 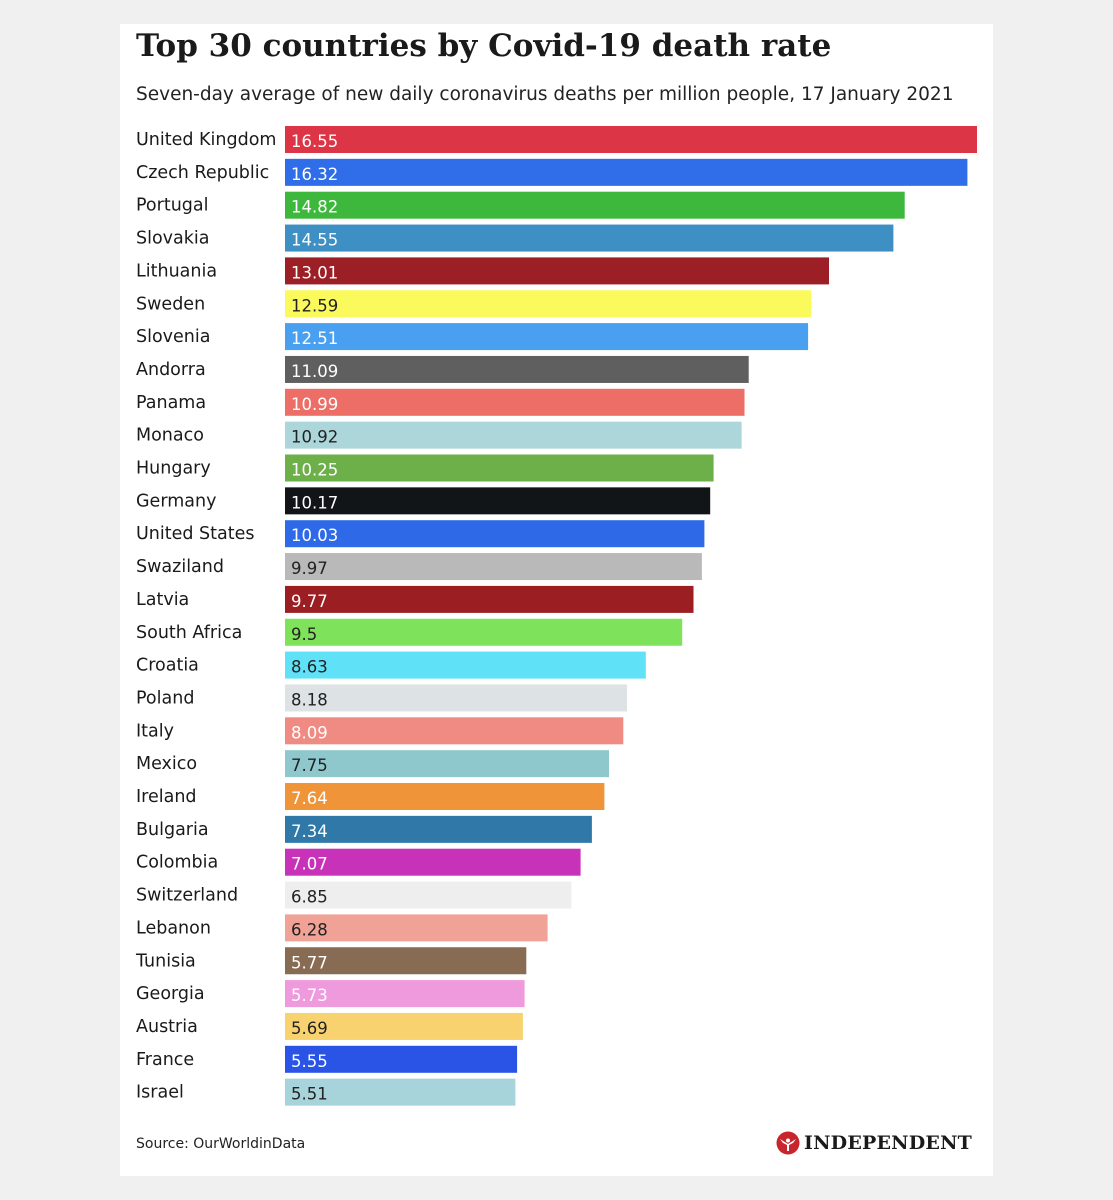 What do you see at coordinates (314, 174) in the screenshot?
I see `bar-value-label: 16.32` at bounding box center [314, 174].